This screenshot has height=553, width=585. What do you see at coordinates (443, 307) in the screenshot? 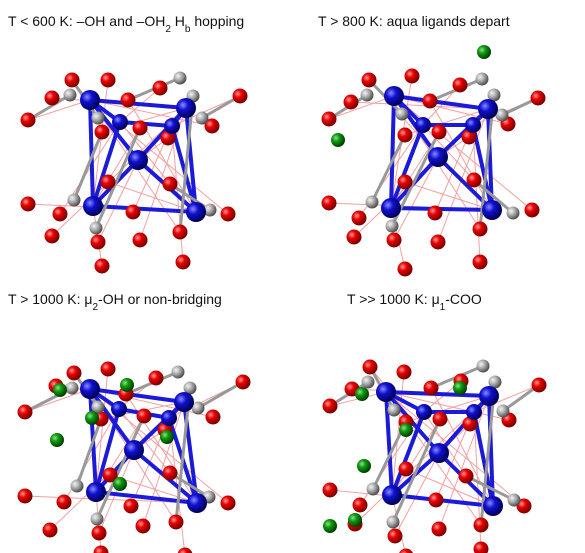
I see `subscript: 1` at bounding box center [443, 307].